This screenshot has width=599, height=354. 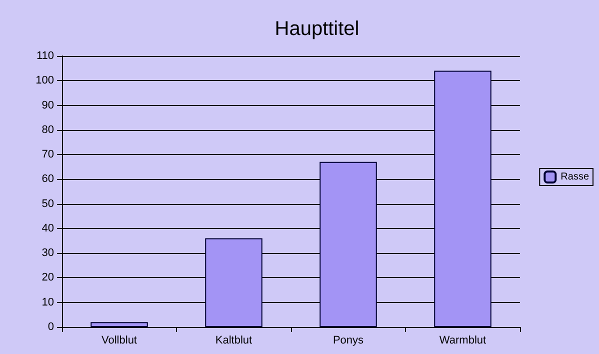 I want to click on y-tick-label: 70, so click(x=48, y=154).